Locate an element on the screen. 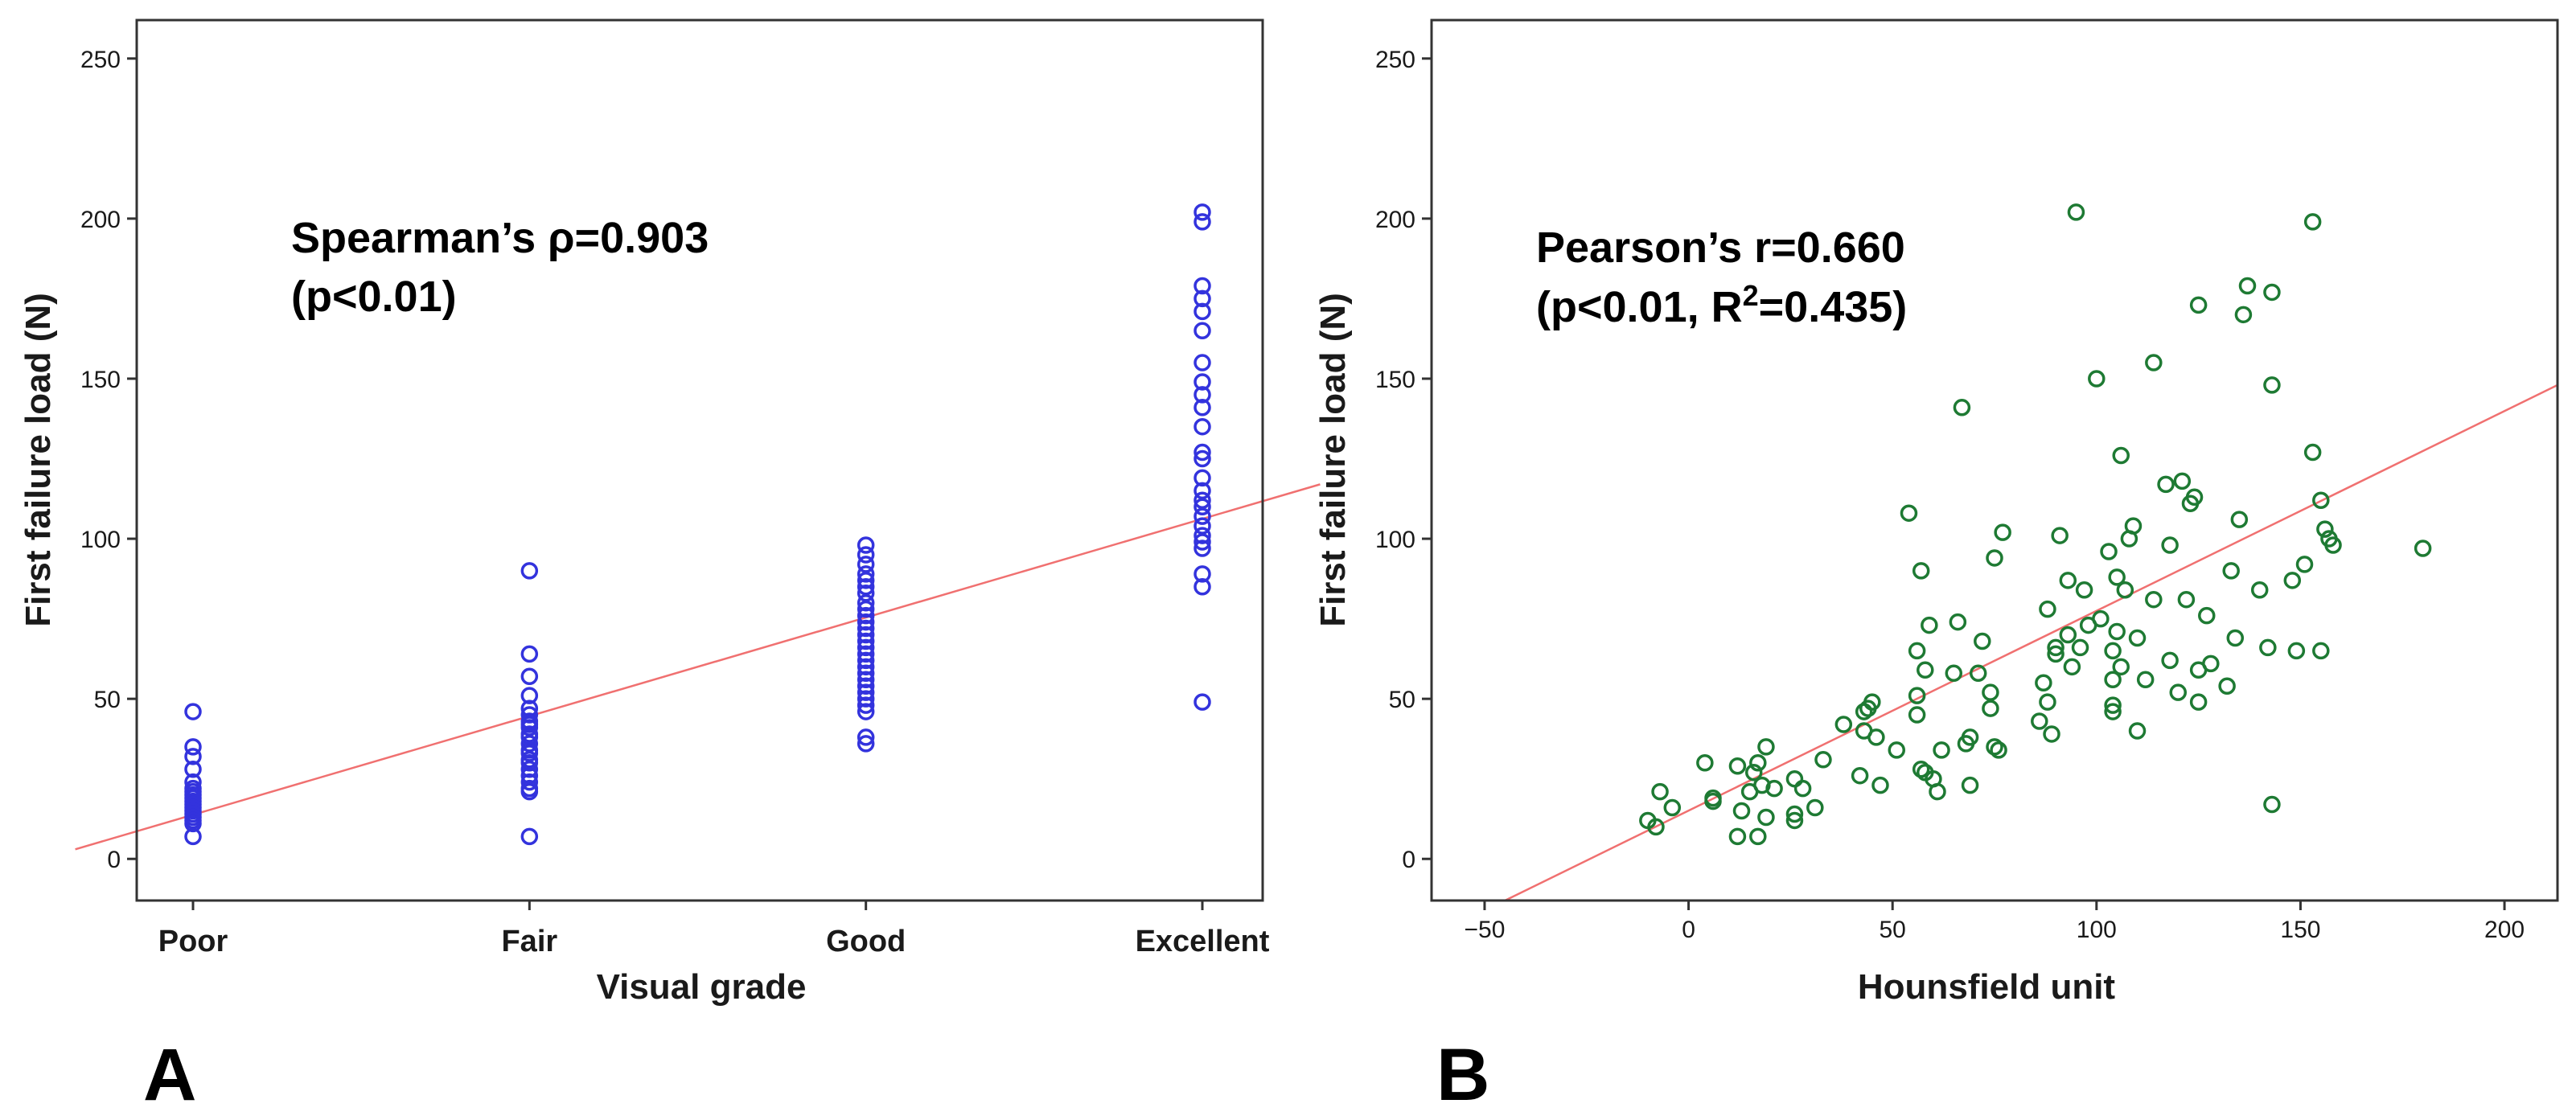 This screenshot has width=2576, height=1116. chart-b-x-axis: −50 0 50 100 150 200 is located at coordinates (1994, 922).